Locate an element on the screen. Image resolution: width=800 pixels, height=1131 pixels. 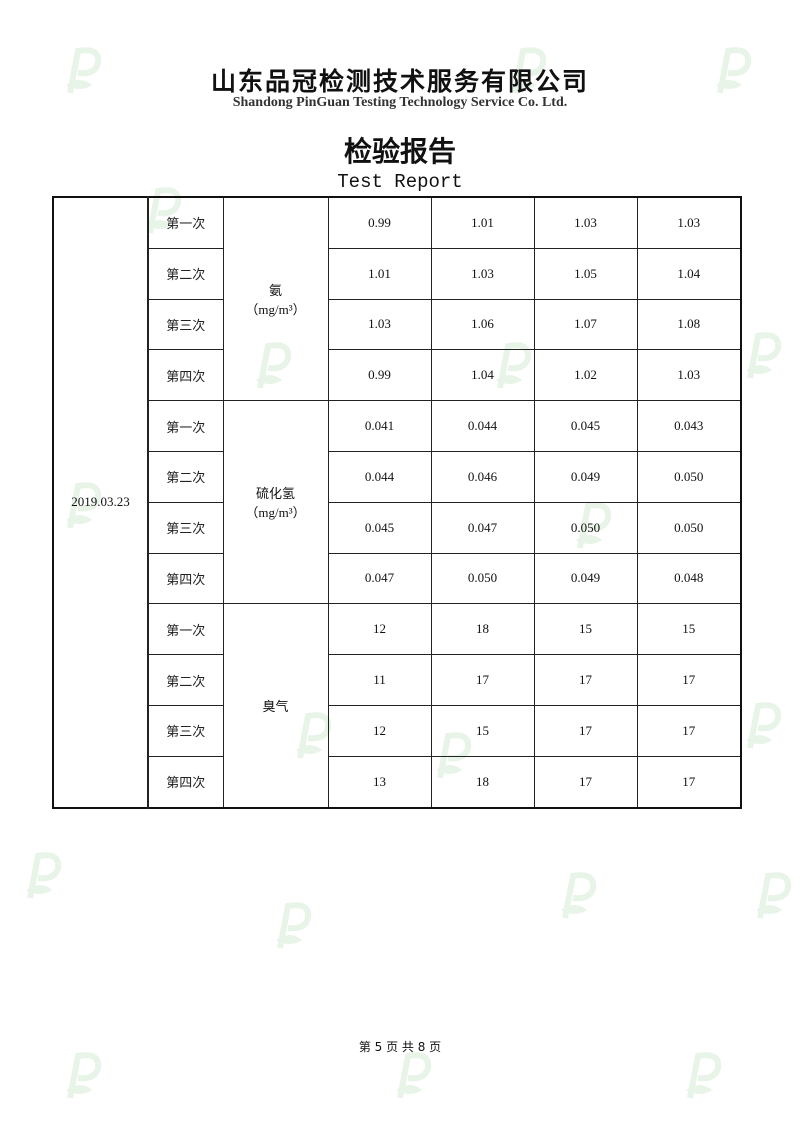
sampling-date: 2019.03.23 is located at coordinates (100, 502).